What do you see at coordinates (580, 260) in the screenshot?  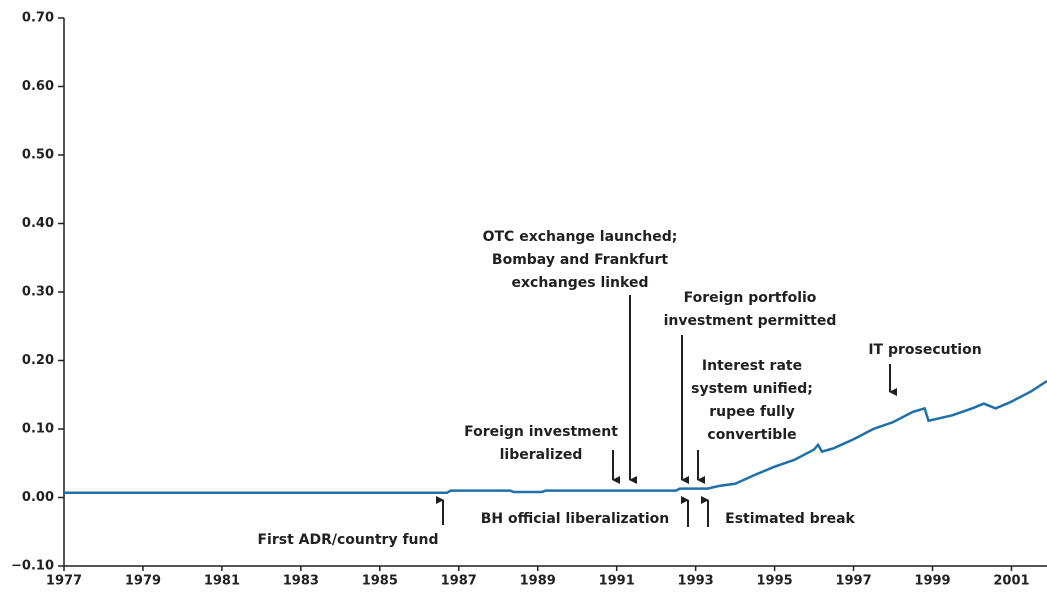 I see `annotation: Bombay and Frankfurt` at bounding box center [580, 260].